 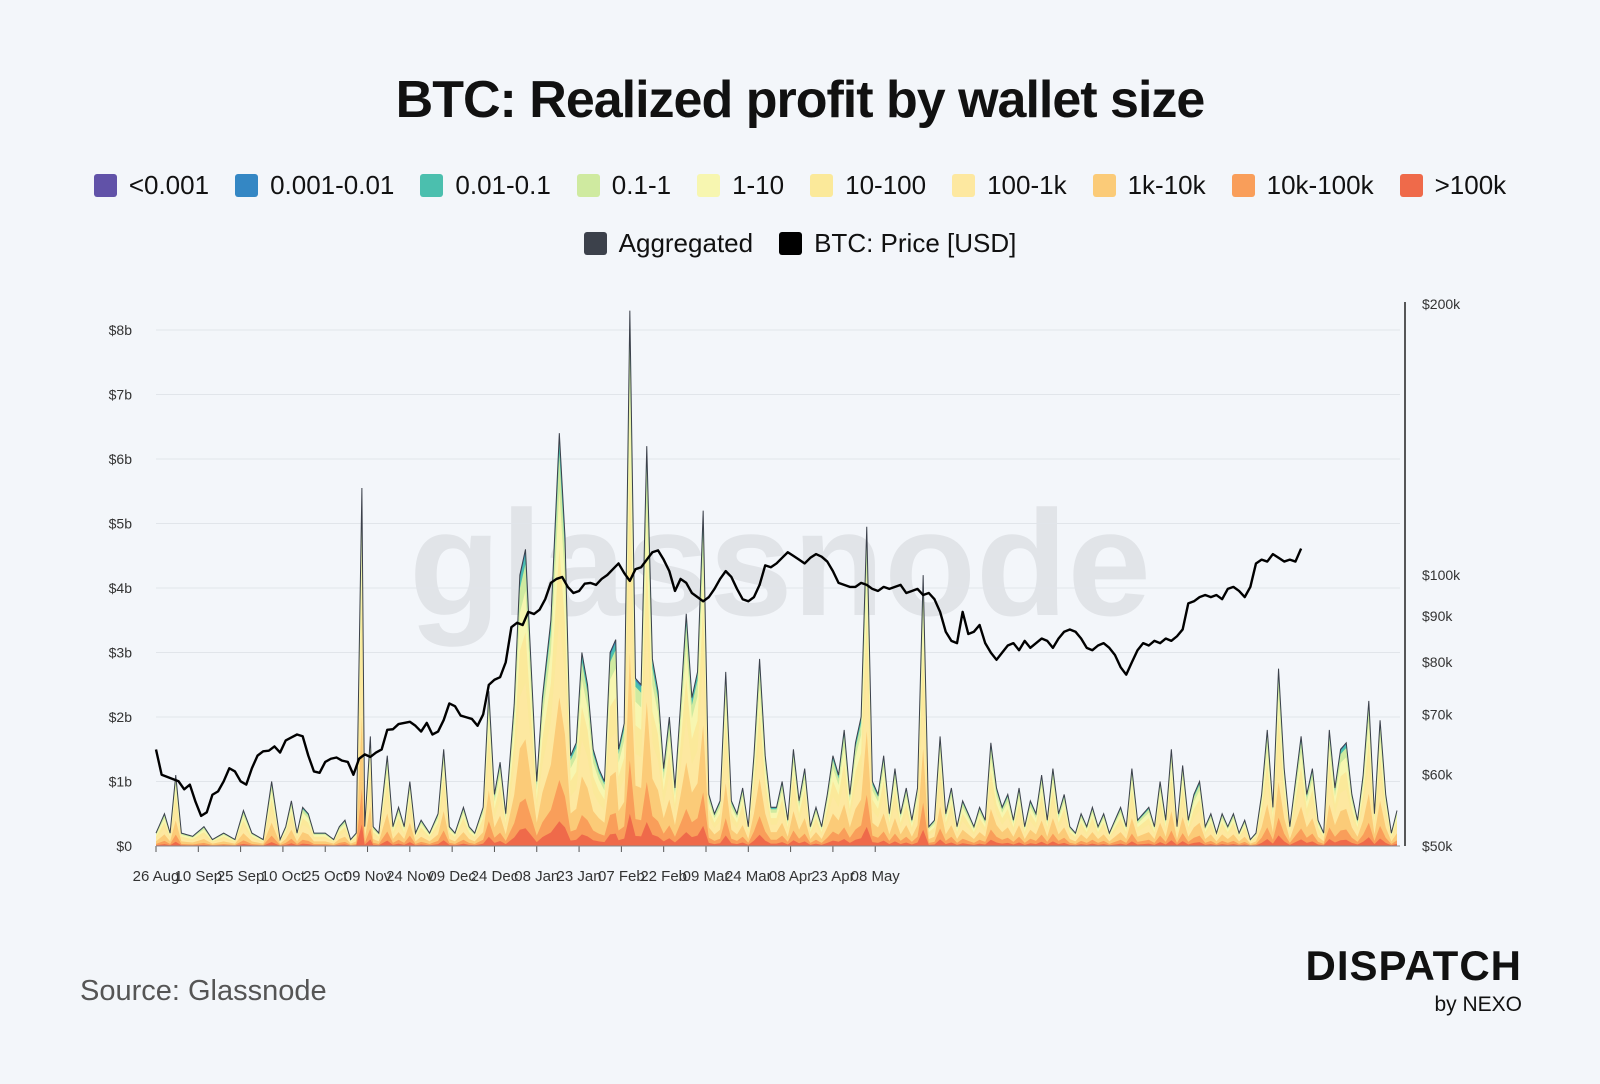 What do you see at coordinates (1437, 662) in the screenshot?
I see `y-right-tick-label: $80k` at bounding box center [1437, 662].